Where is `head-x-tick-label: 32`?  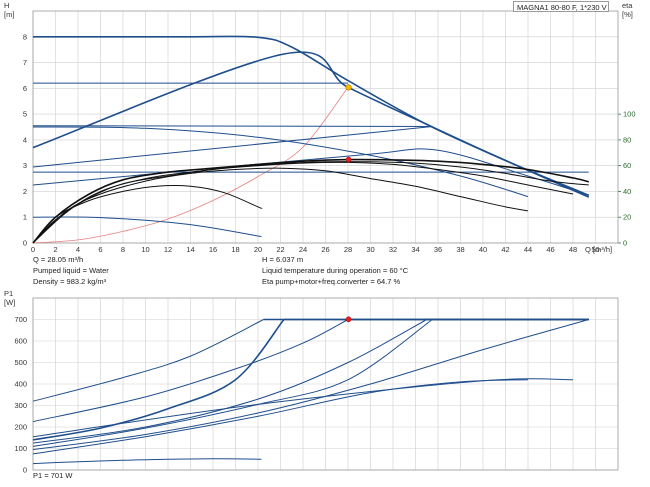 head-x-tick-label: 32 is located at coordinates (393, 249).